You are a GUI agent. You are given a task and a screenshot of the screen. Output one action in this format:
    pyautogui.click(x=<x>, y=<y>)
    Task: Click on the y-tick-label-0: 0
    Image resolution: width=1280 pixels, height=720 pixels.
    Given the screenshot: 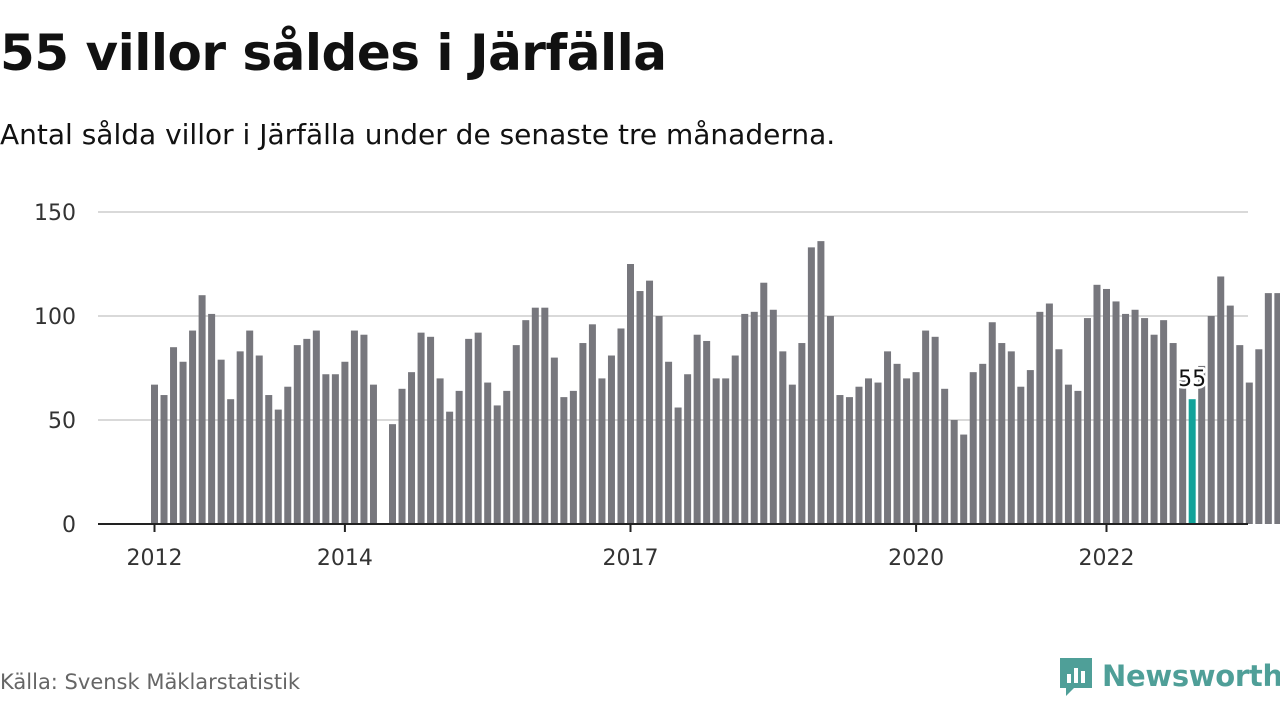 What is the action you would take?
    pyautogui.click(x=69, y=525)
    